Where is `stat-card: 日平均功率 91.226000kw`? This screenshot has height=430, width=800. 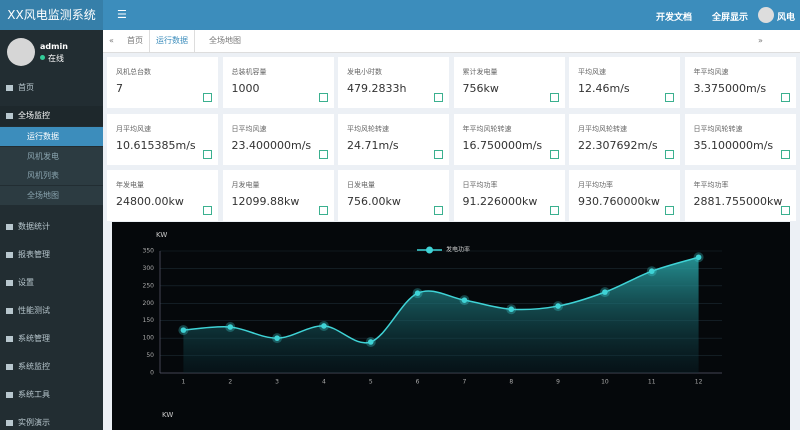
stat-card: 日平均功率 91.226000kw is located at coordinates (509, 195).